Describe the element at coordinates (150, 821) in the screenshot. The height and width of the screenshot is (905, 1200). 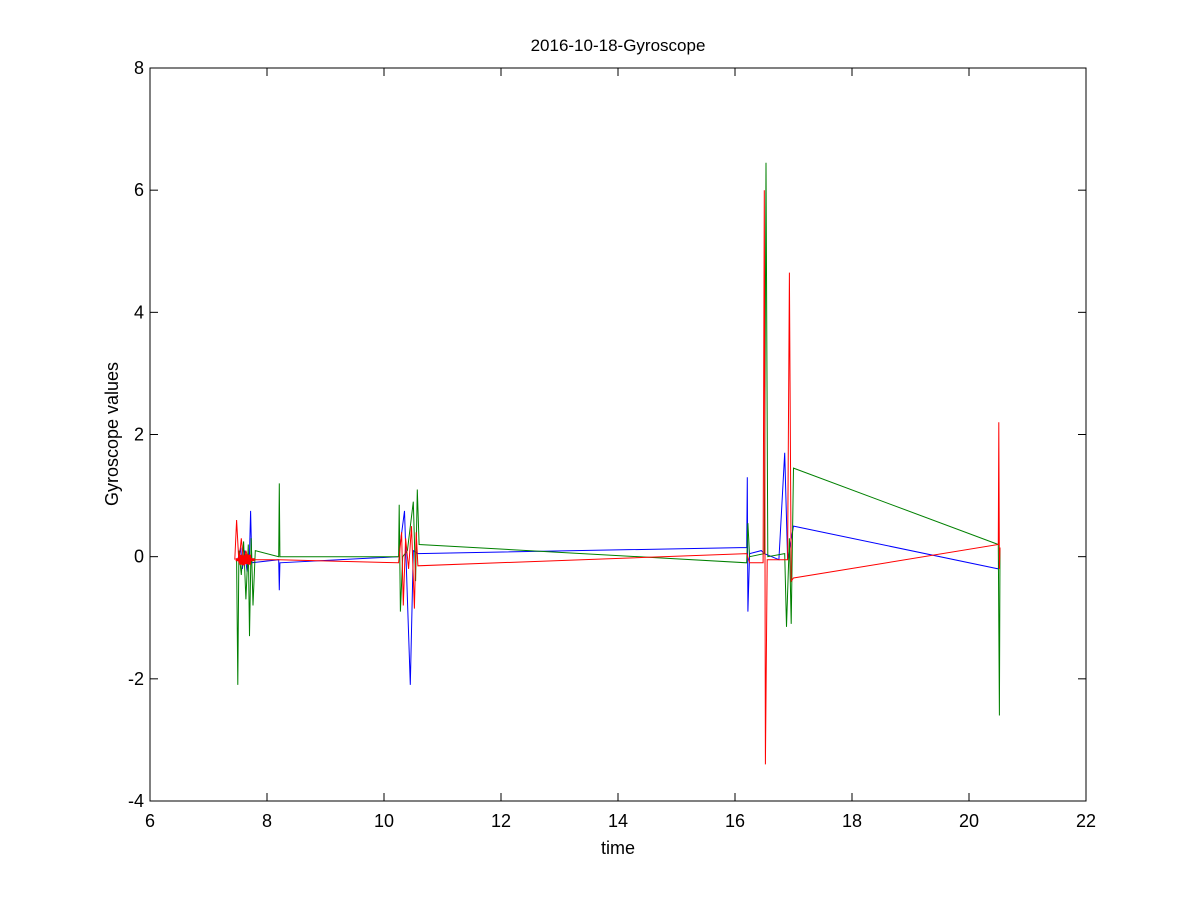
I see `x-tick-label: 6` at that location.